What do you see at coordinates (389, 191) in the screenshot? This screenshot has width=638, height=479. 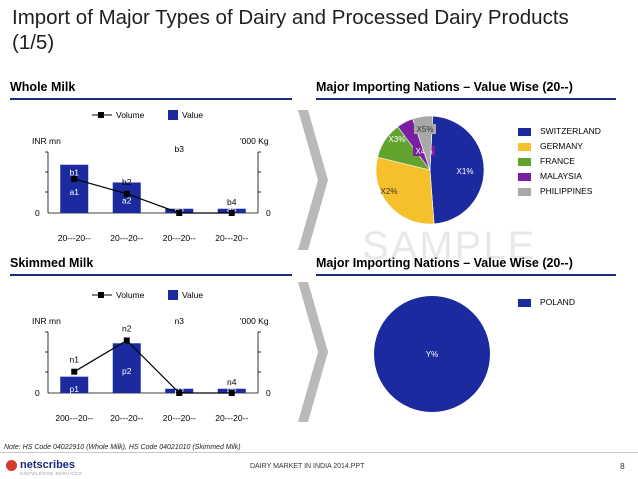 I see `pie-slice-label: X2%` at bounding box center [389, 191].